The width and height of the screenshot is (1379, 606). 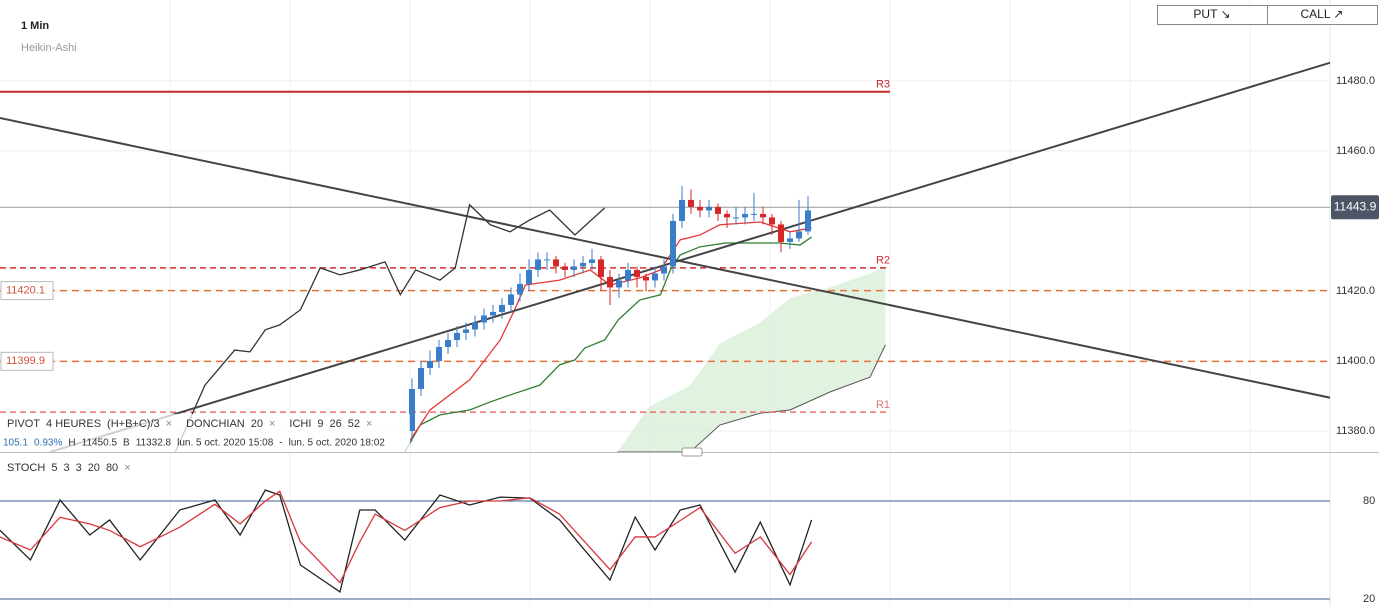 I want to click on pivot-label: R2, so click(x=883, y=261).